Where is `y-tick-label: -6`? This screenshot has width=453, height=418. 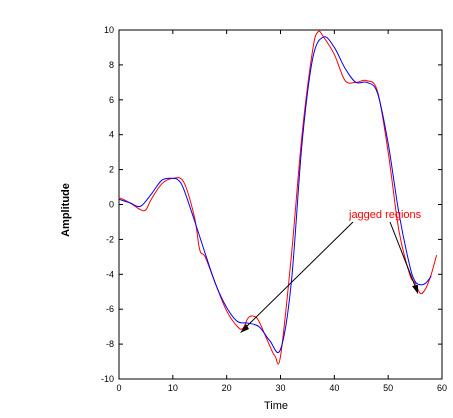 y-tick-label: -6 is located at coordinates (110, 309).